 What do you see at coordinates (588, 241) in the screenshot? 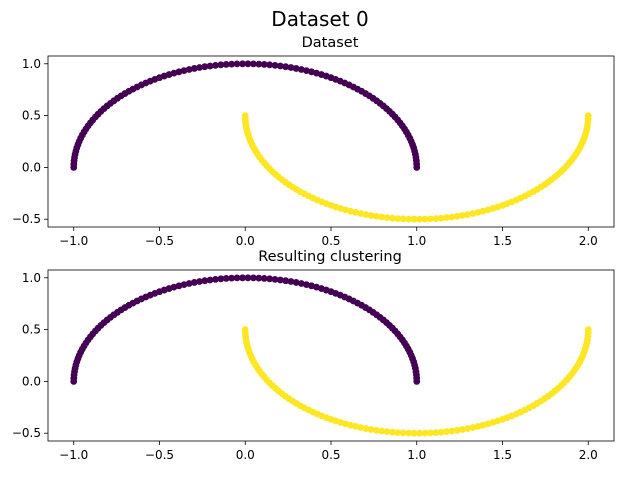
I see `x-tick-label: 2.0` at bounding box center [588, 241].